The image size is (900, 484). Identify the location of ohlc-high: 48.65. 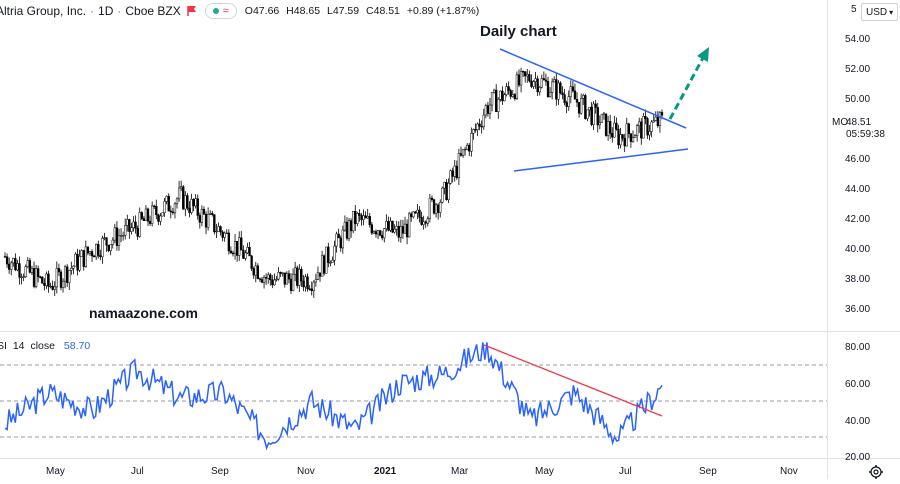
(307, 11).